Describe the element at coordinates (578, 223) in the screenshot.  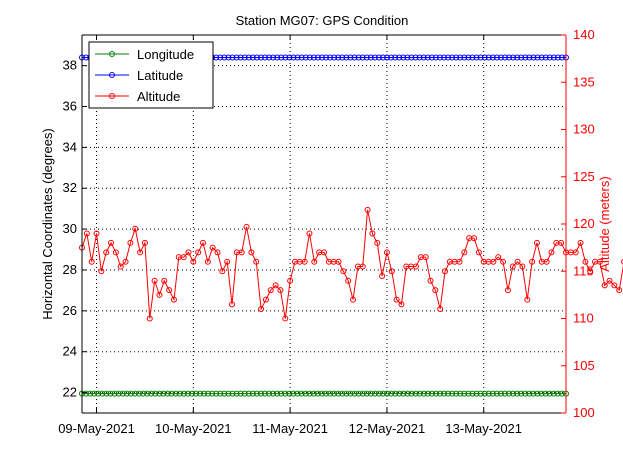
I see `right-axis-ticks: 100 105 110 115 120 125 130 135 140` at that location.